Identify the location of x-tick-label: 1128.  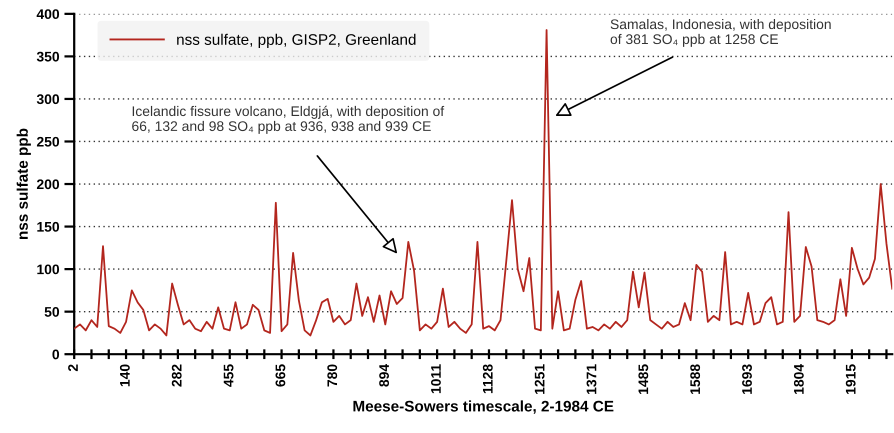
(487, 379).